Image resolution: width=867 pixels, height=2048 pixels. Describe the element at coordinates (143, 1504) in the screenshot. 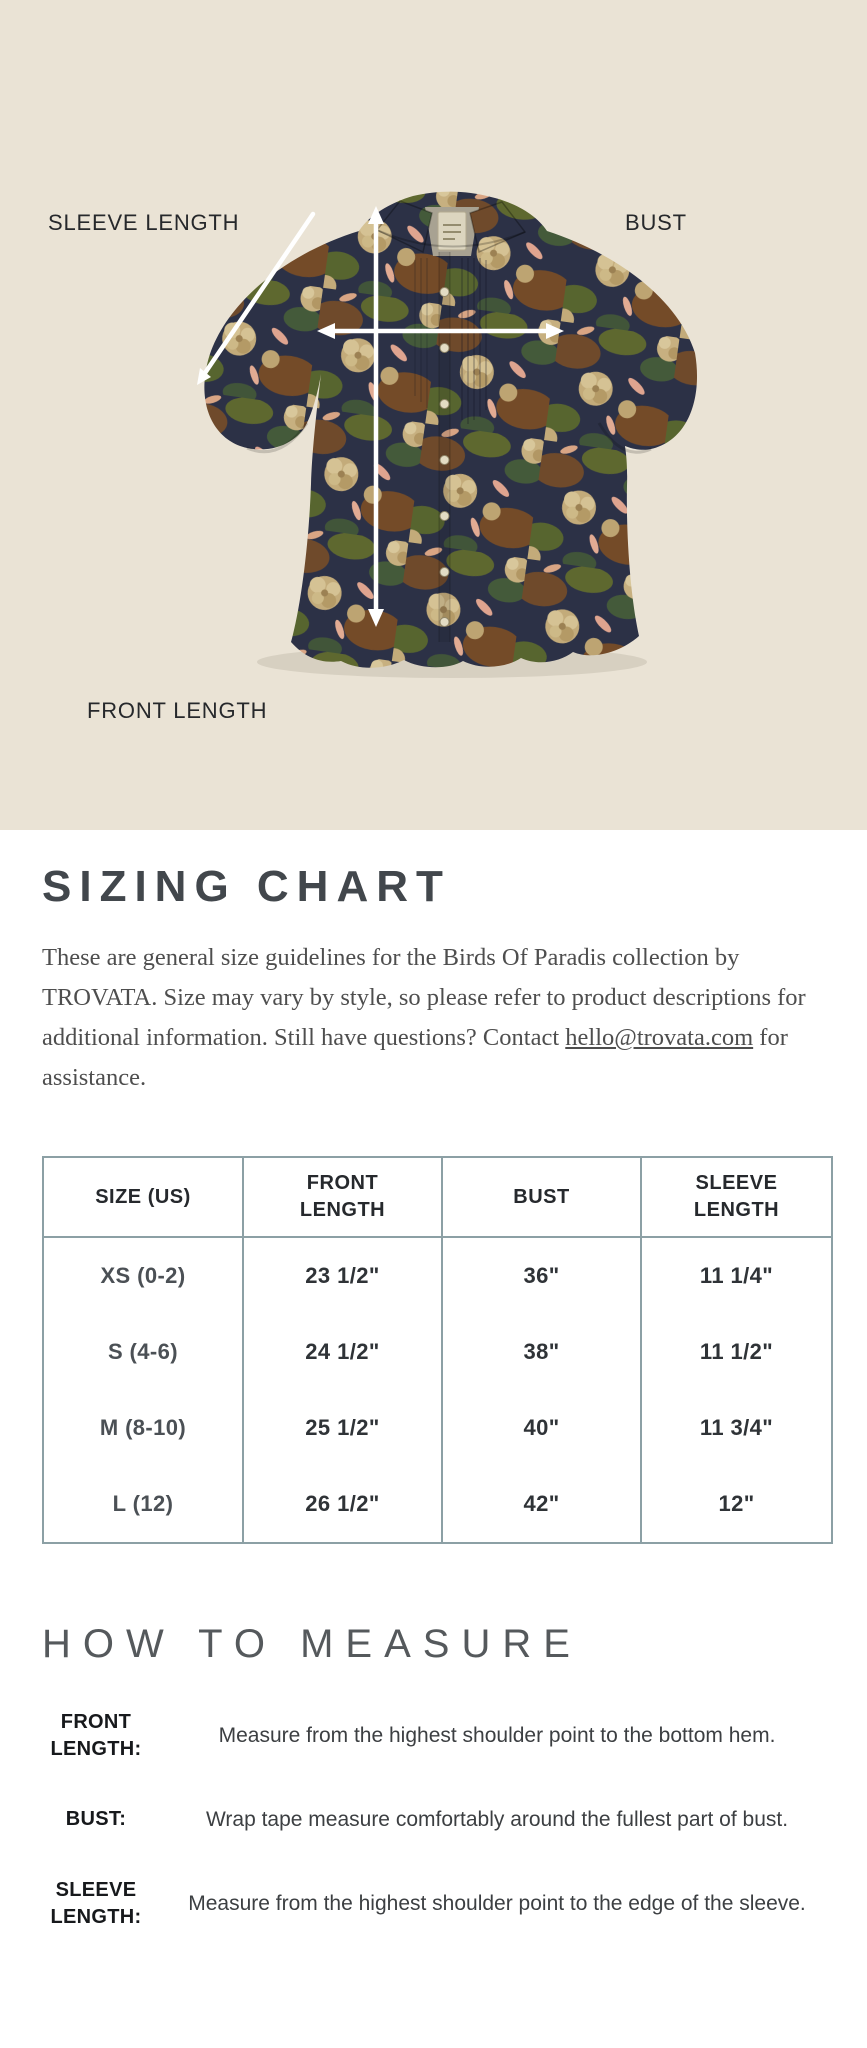

I see `size-cell: L (12)` at that location.